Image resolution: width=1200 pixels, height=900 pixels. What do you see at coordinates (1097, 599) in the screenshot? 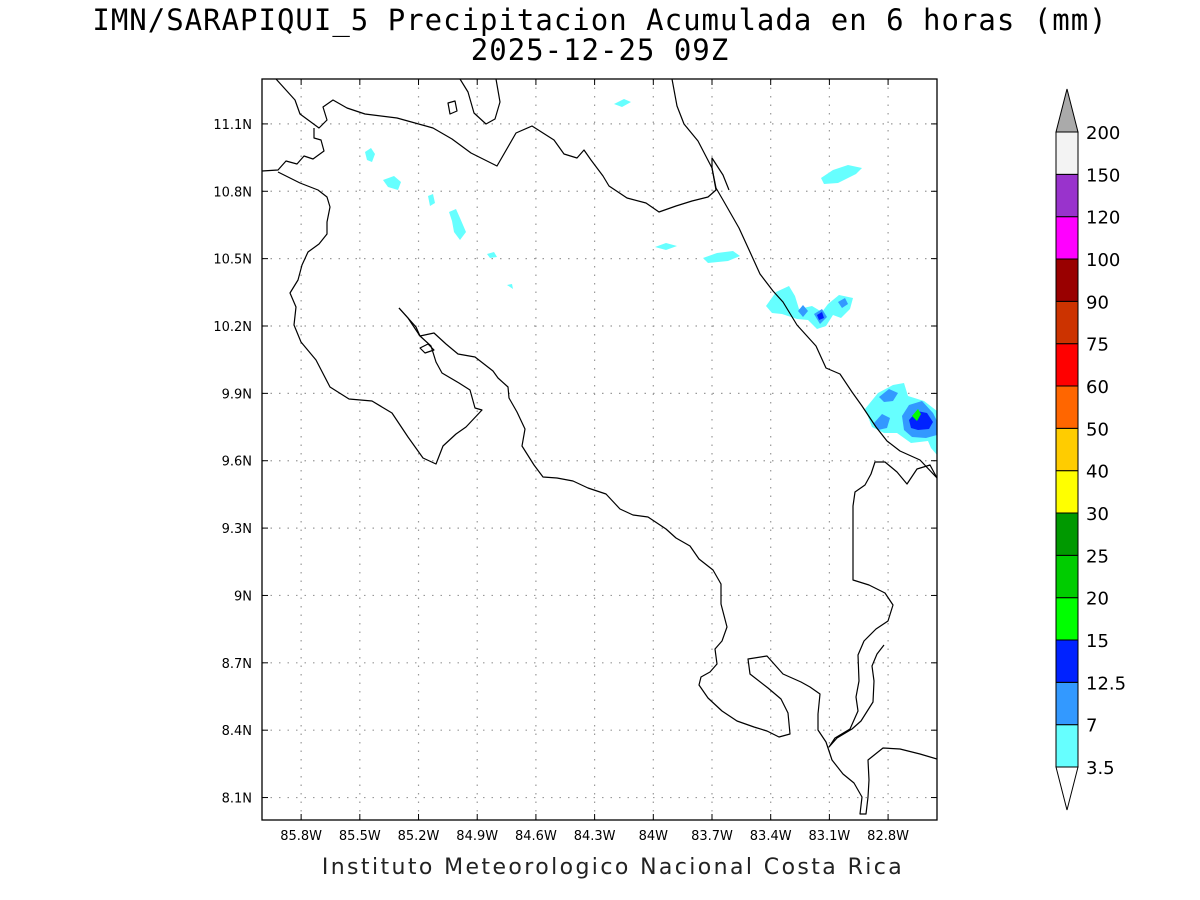
I see `colorbar-label: 20` at bounding box center [1097, 599].